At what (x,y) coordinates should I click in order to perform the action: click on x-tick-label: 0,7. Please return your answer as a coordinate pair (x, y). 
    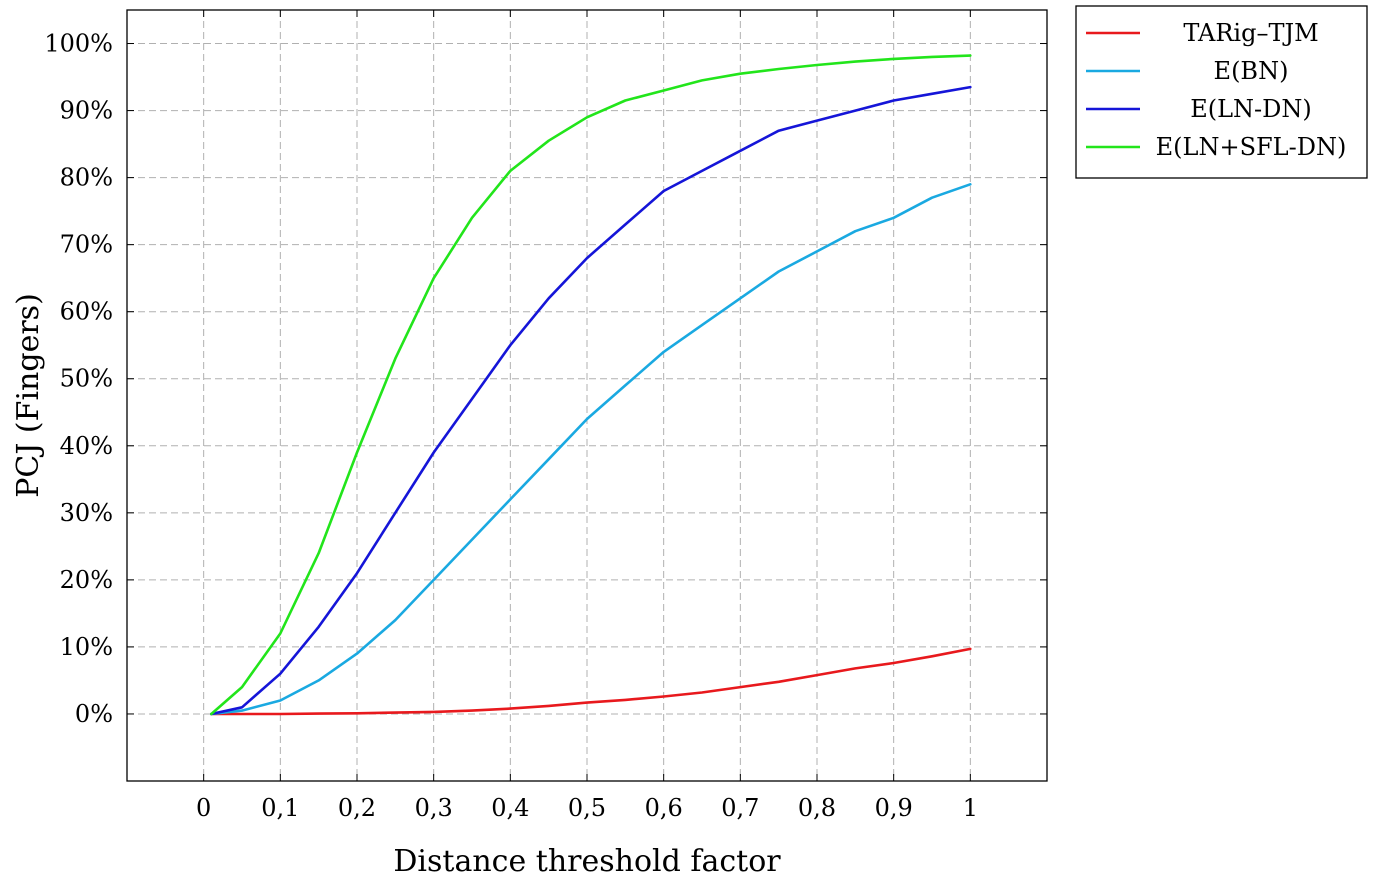
    Looking at the image, I should click on (740, 808).